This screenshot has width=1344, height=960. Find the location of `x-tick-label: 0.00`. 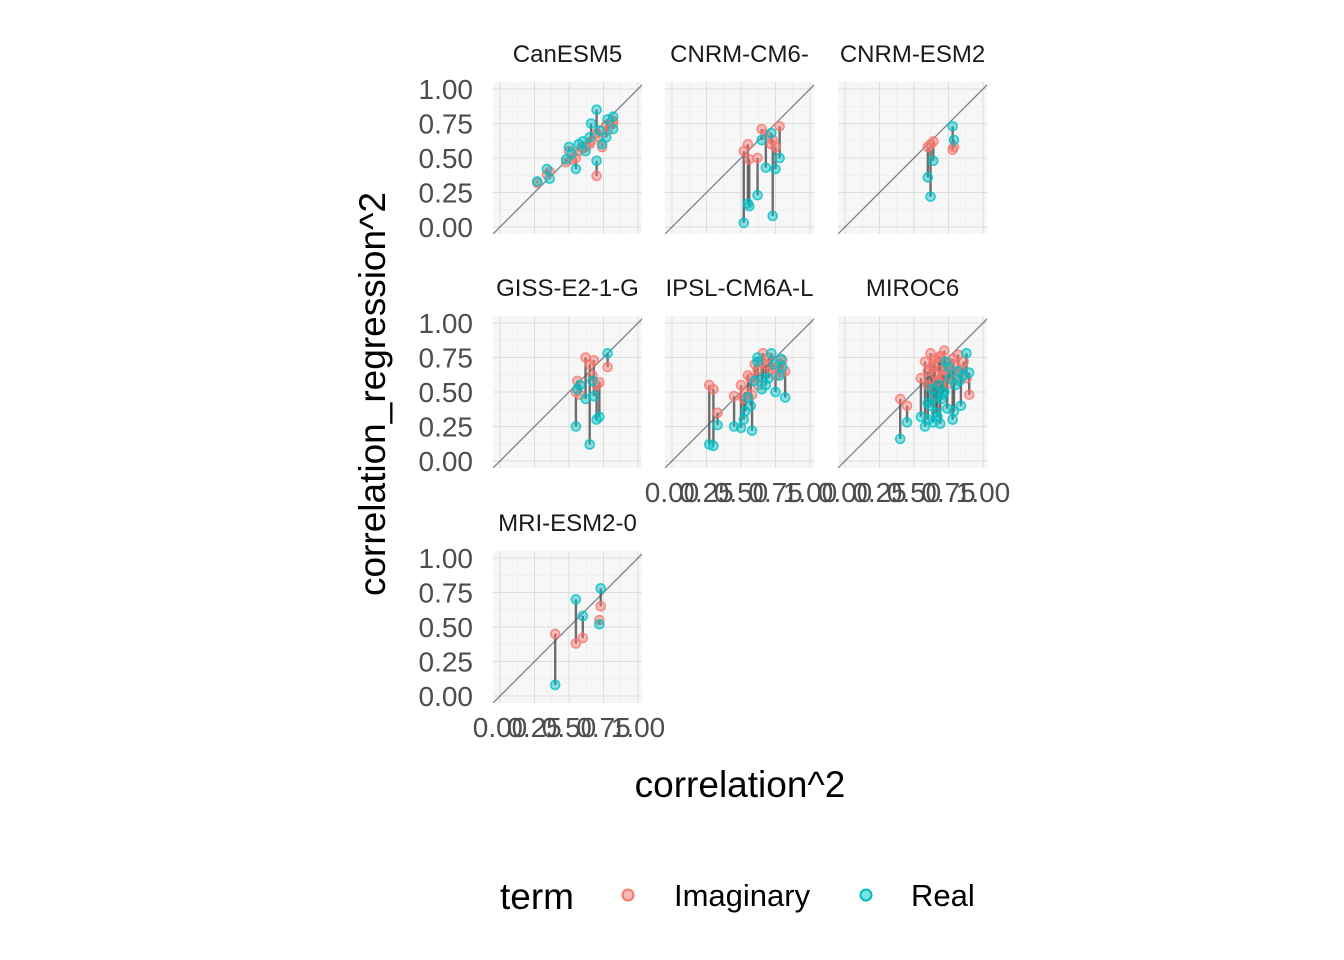

x-tick-label: 0.00 is located at coordinates (672, 492).